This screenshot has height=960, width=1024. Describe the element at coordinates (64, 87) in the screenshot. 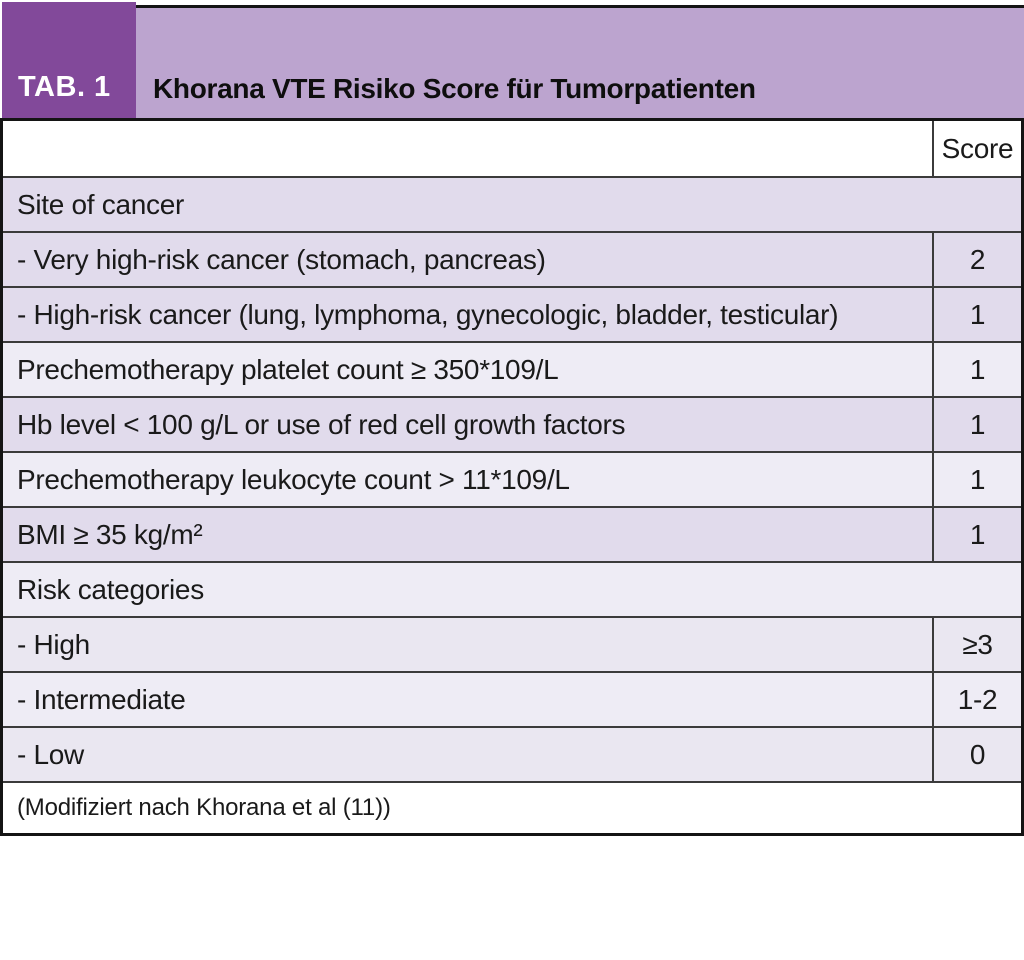

I see `table-number-label: TAB. 1` at that location.